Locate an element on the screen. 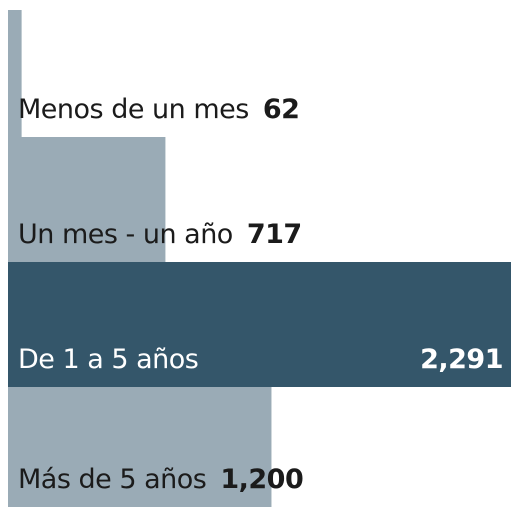  category-label: Un mes - un año is located at coordinates (125, 234).